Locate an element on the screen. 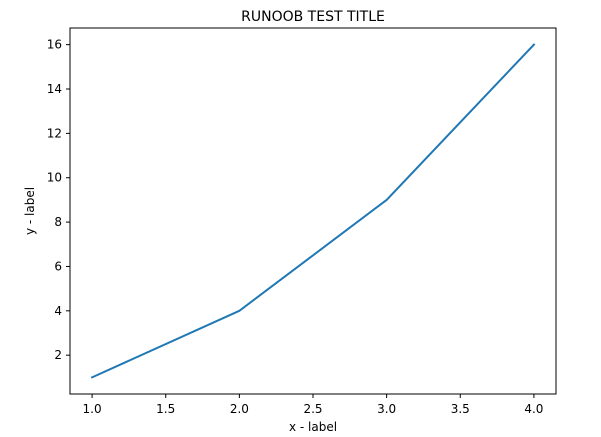 The height and width of the screenshot is (437, 601). y-tick-label: 4 is located at coordinates (58, 311).